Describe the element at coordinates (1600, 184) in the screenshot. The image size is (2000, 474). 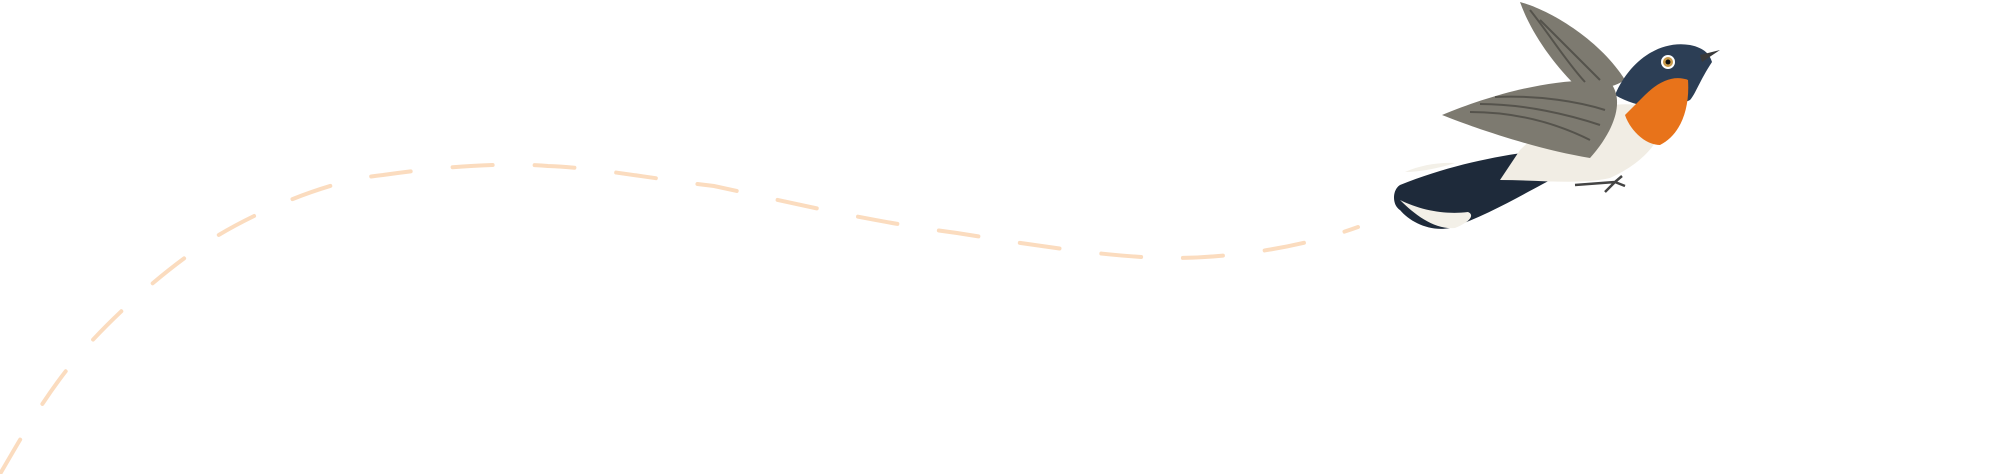
I see `bird-feet` at that location.